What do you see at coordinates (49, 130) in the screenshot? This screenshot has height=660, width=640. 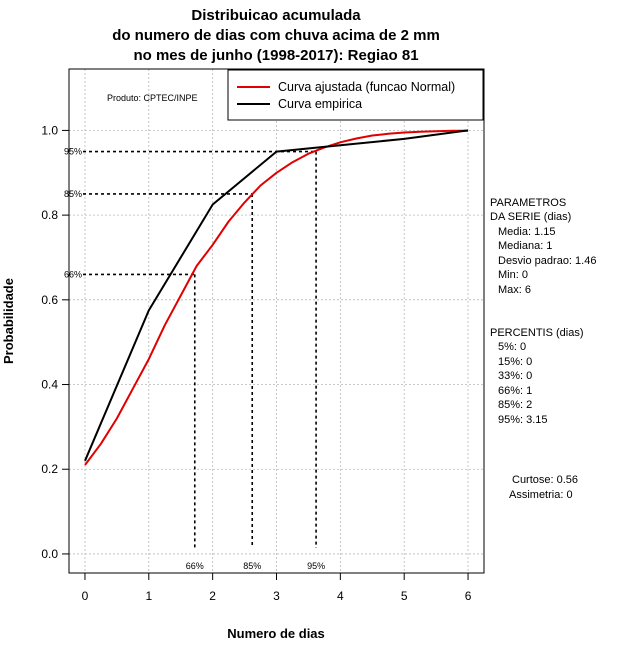 I see `y-tick-label: 1.0` at bounding box center [49, 130].